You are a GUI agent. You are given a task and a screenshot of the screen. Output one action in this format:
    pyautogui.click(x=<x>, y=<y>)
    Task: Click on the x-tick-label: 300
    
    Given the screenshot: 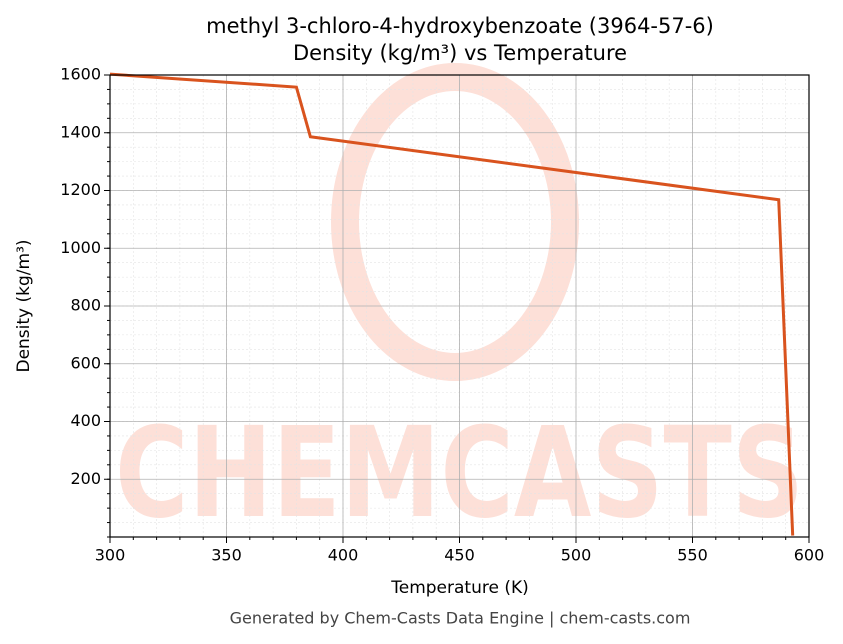 What is the action you would take?
    pyautogui.click(x=110, y=555)
    